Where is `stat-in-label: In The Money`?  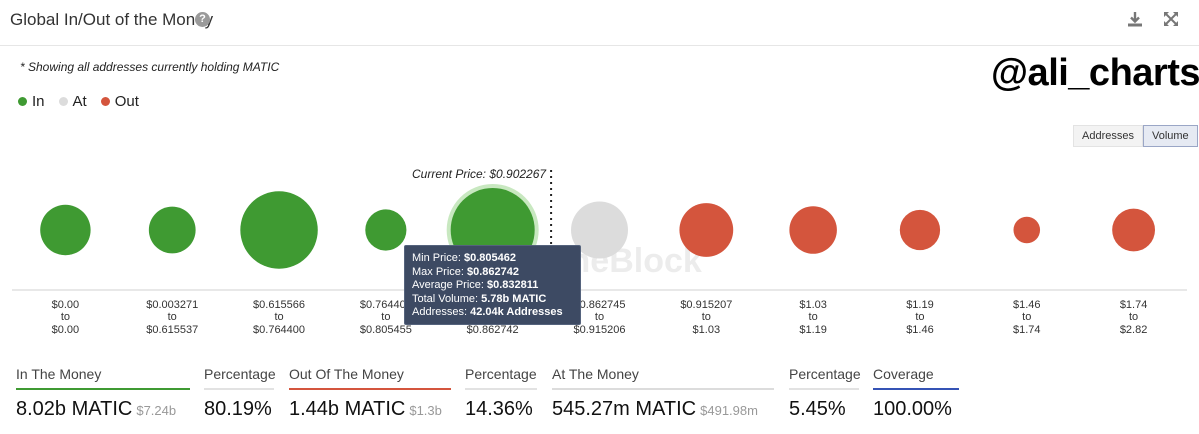 stat-in-label: In The Money is located at coordinates (59, 374).